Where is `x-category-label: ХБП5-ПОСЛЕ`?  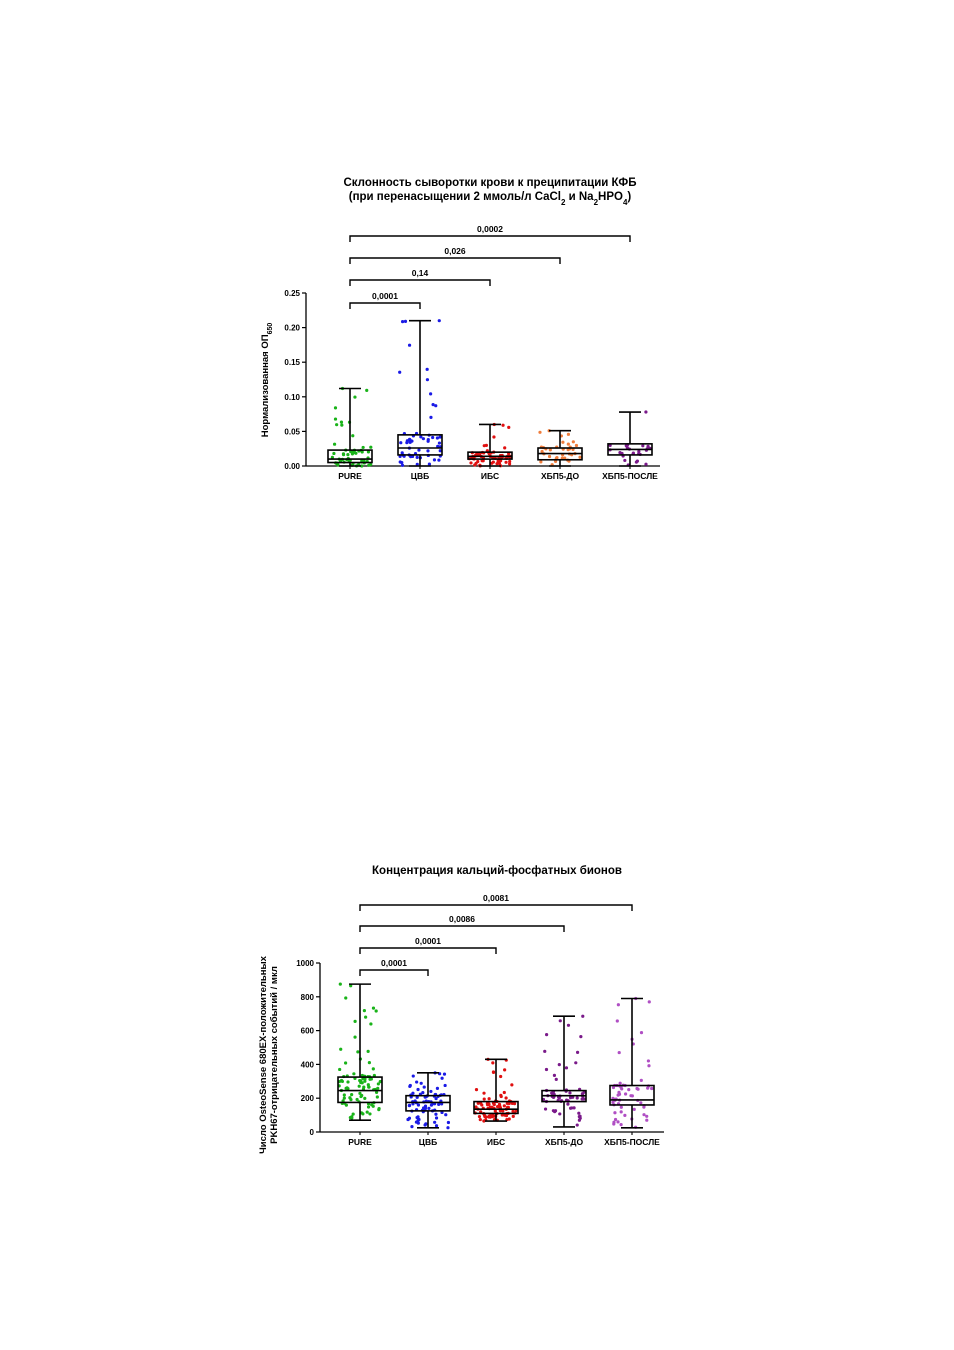
x-category-label: ХБП5-ПОСЛЕ is located at coordinates (630, 476).